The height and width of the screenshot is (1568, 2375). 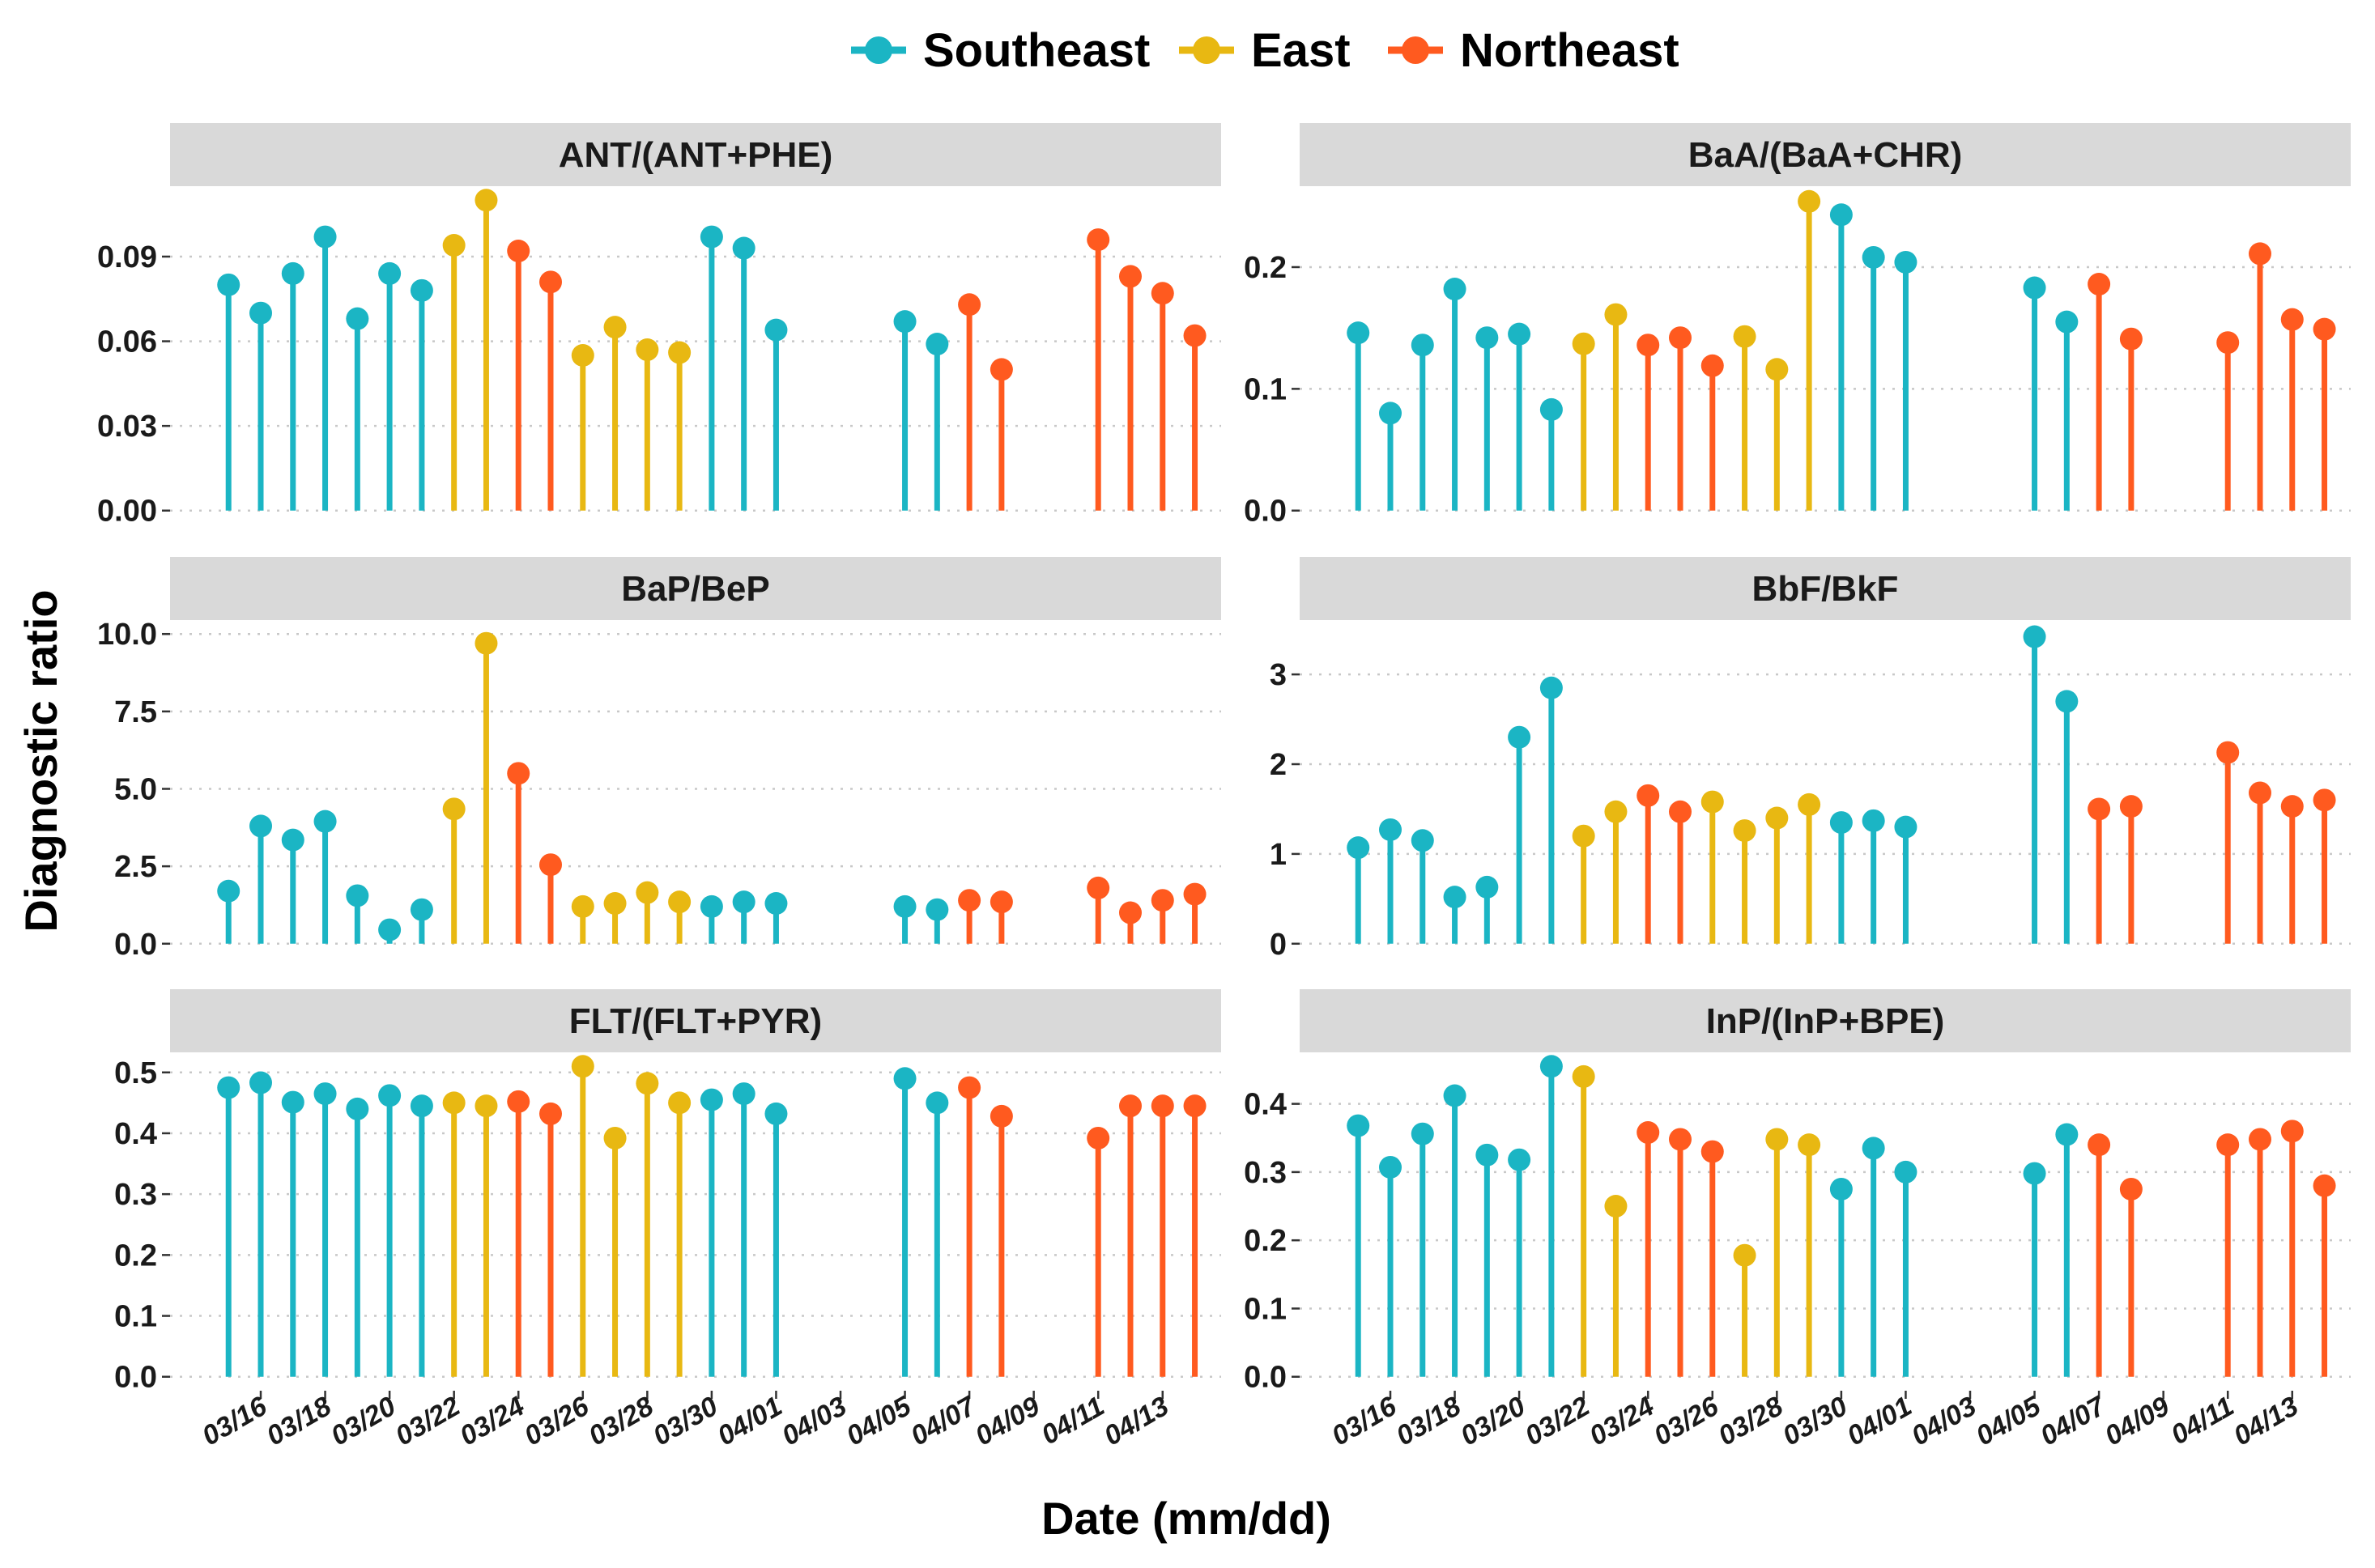 What do you see at coordinates (135, 790) in the screenshot?
I see `ytick-label-2-2: 5.0` at bounding box center [135, 790].